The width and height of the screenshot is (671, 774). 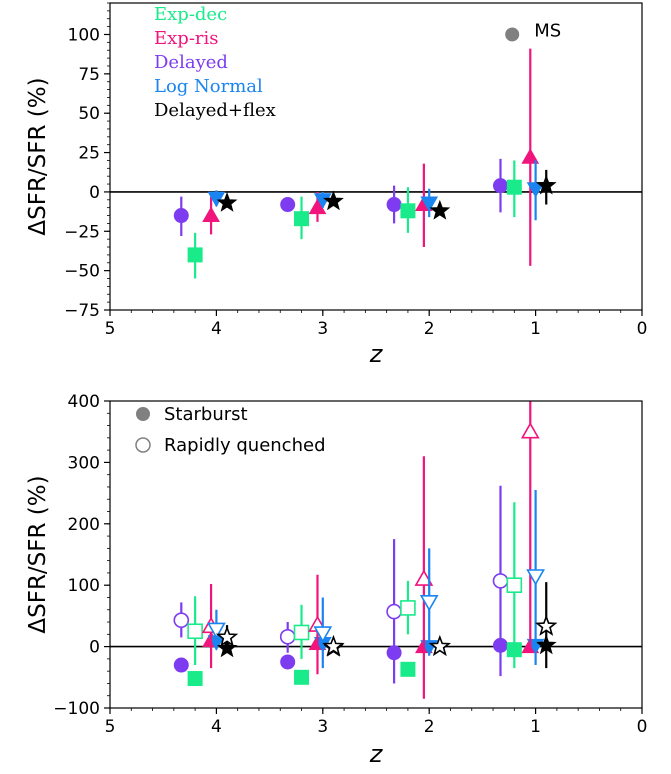 I want to click on bottom-series-delayed-flex-open, so click(x=386, y=625).